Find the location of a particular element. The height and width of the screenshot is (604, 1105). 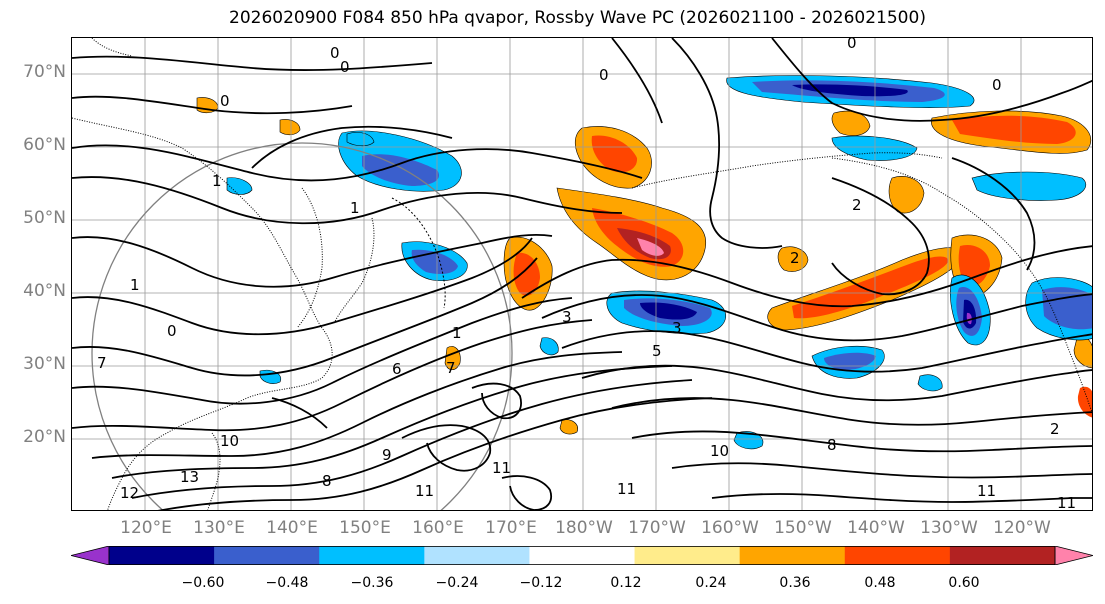

lat-label-30n: 30°N is located at coordinates (44, 364).